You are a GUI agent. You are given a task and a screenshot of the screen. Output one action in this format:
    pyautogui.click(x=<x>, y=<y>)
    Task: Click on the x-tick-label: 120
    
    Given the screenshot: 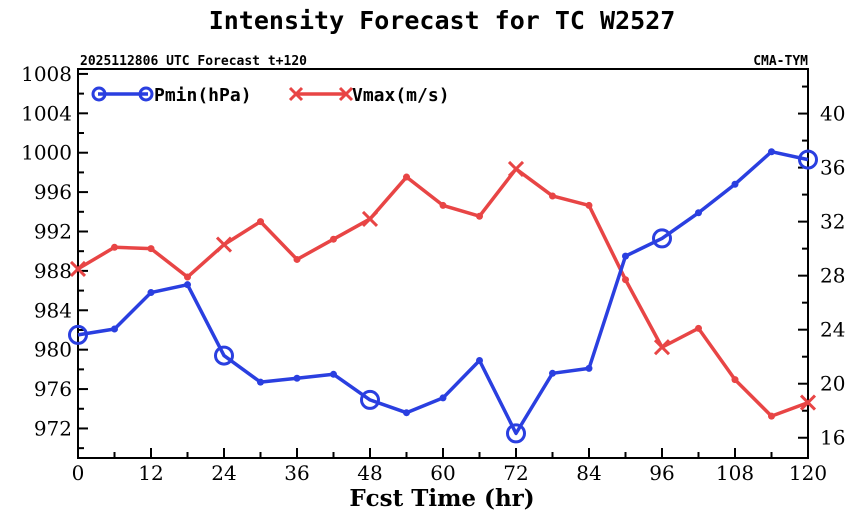 What is the action you would take?
    pyautogui.click(x=808, y=473)
    